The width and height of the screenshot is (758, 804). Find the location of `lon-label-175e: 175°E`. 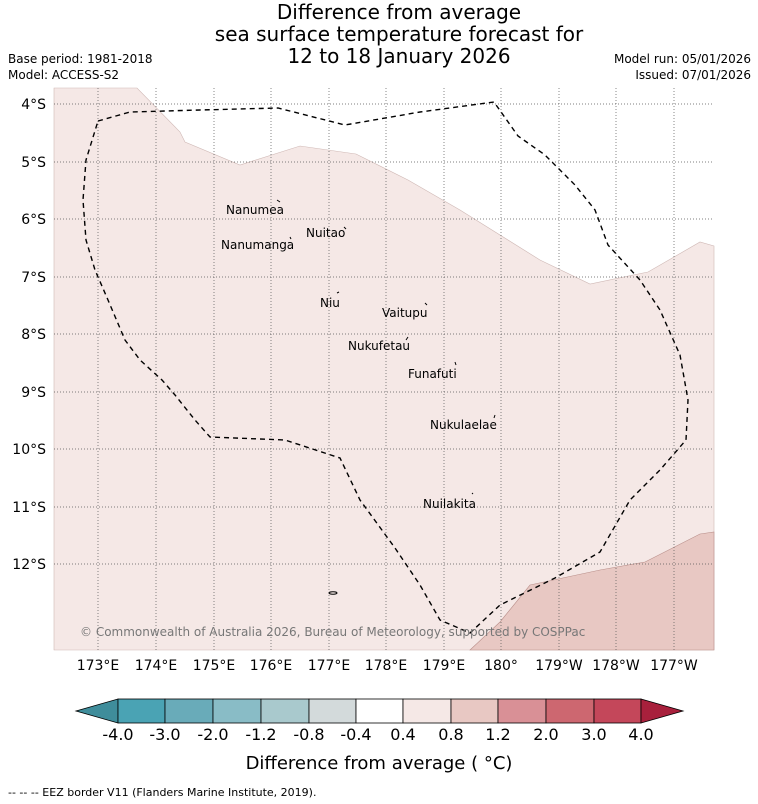

lon-label-175e: 175°E is located at coordinates (214, 666).